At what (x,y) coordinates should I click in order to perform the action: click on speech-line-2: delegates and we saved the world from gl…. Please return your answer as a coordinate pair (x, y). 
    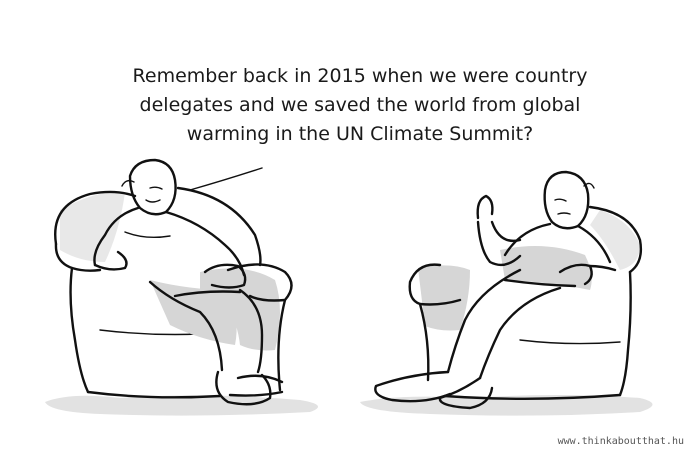
    Looking at the image, I should click on (360, 105).